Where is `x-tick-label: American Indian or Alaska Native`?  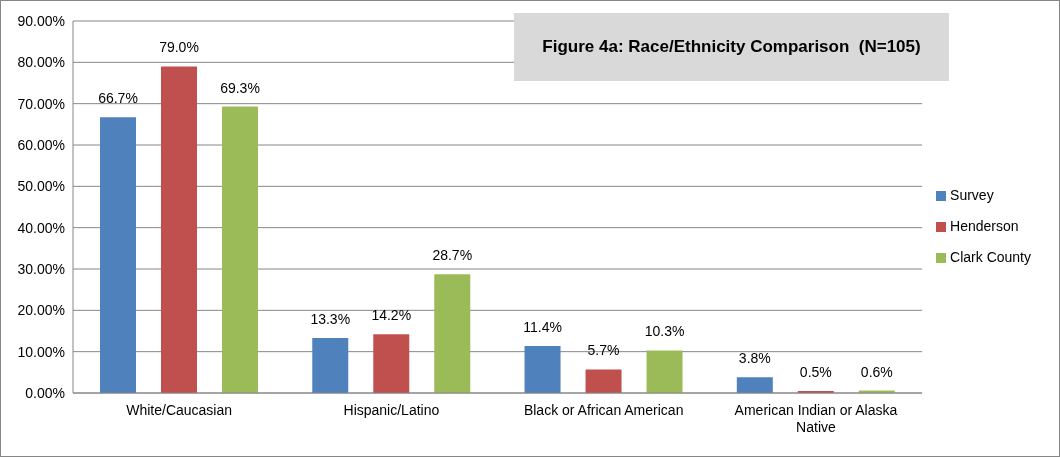 x-tick-label: American Indian or Alaska Native is located at coordinates (816, 418).